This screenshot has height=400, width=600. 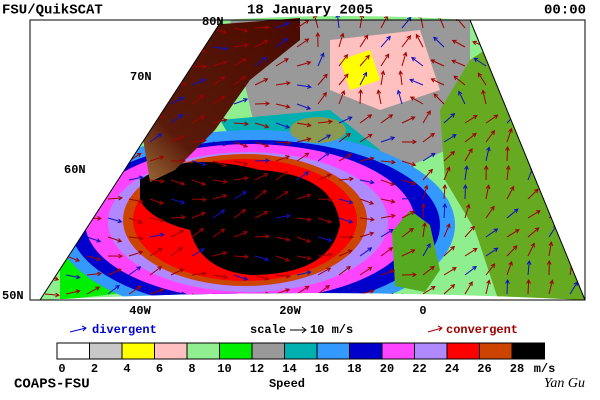 What do you see at coordinates (354, 369) in the screenshot?
I see `colorbar-tick: 18` at bounding box center [354, 369].